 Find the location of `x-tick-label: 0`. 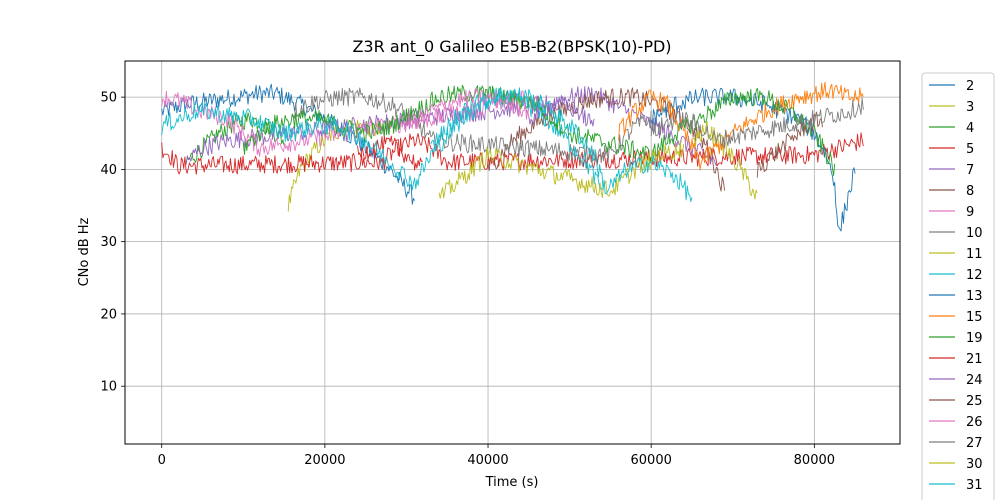

x-tick-label: 0 is located at coordinates (162, 460).